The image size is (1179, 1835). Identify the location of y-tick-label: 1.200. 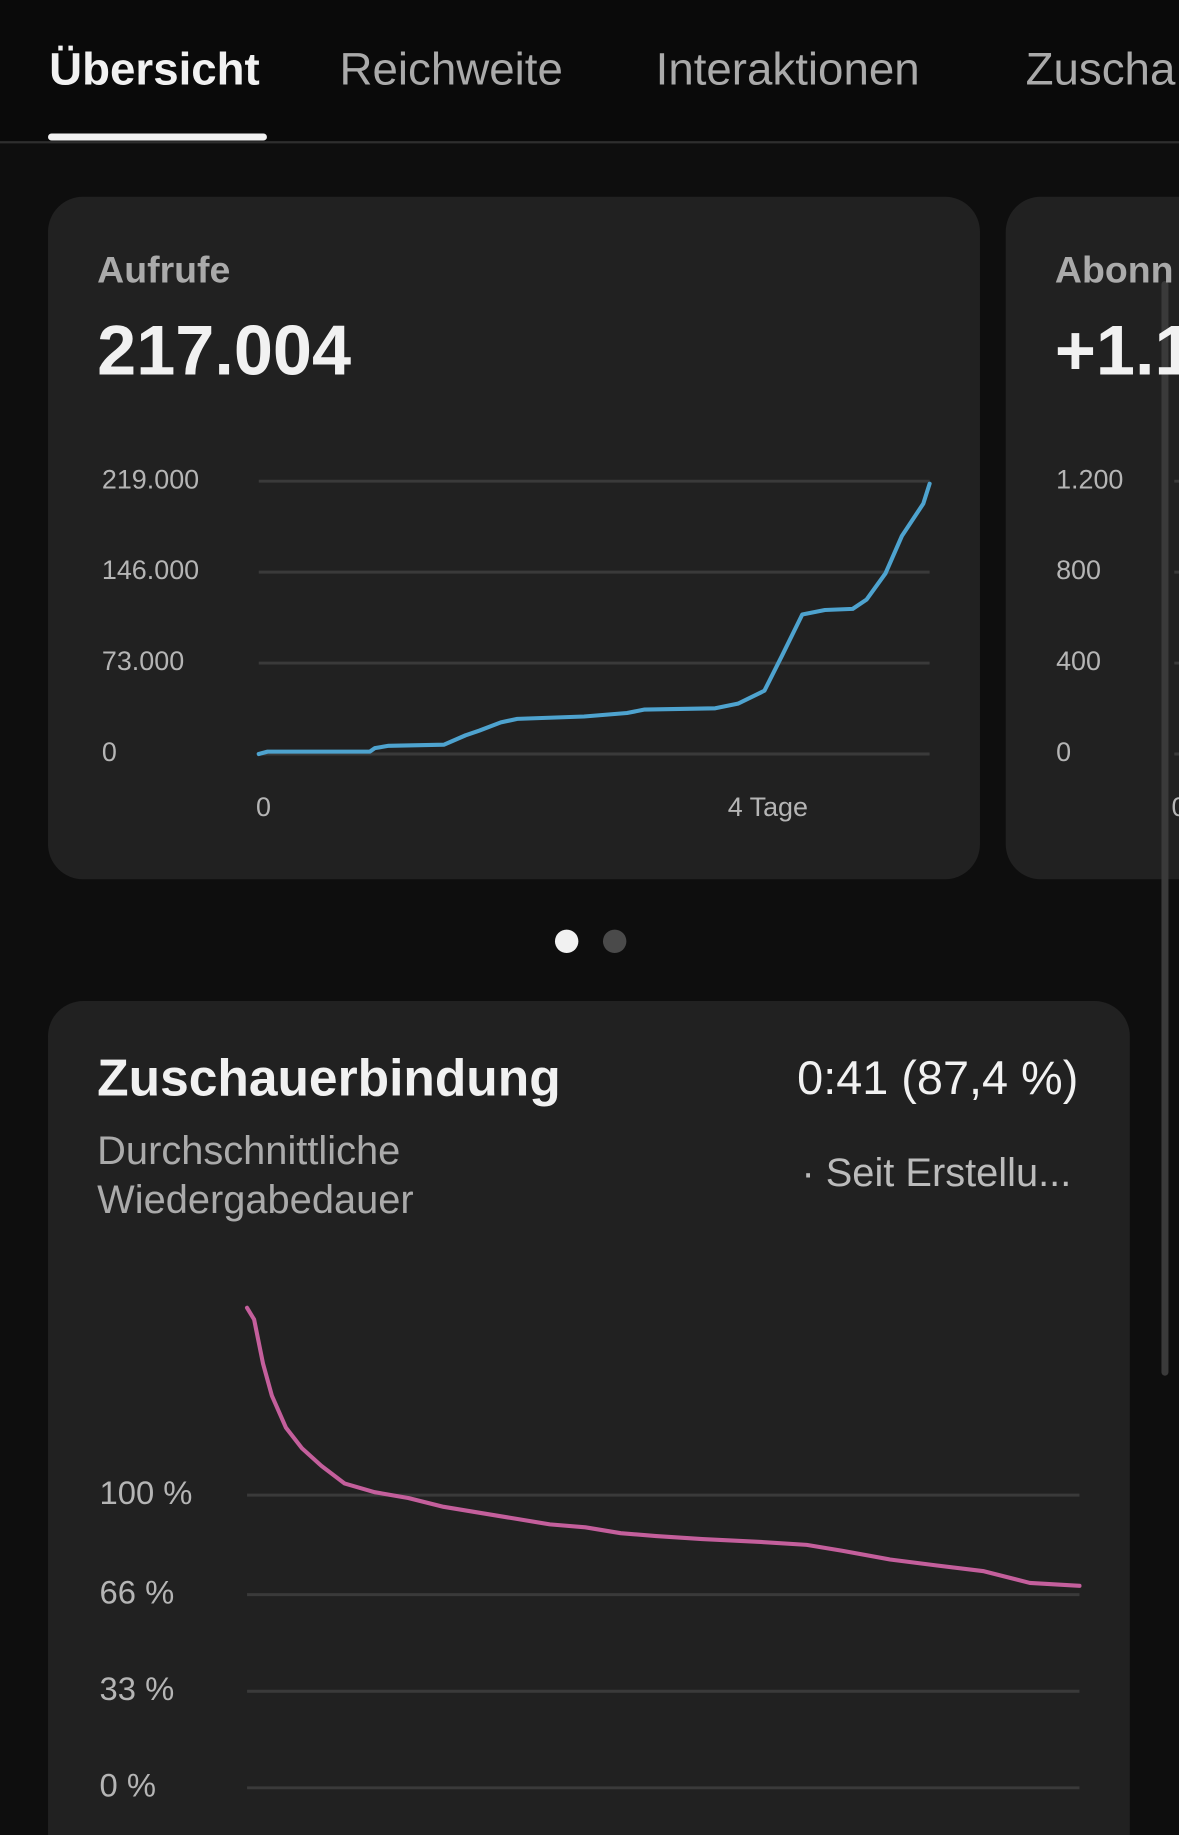
(1089, 479).